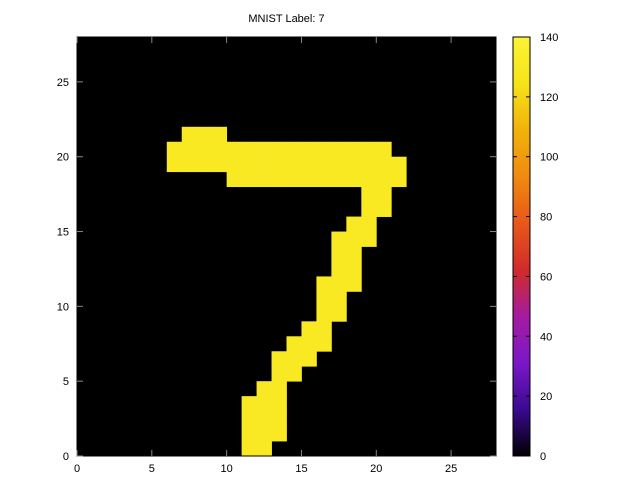 The image size is (640, 480). What do you see at coordinates (546, 218) in the screenshot?
I see `colorbar-tick-label: 80` at bounding box center [546, 218].